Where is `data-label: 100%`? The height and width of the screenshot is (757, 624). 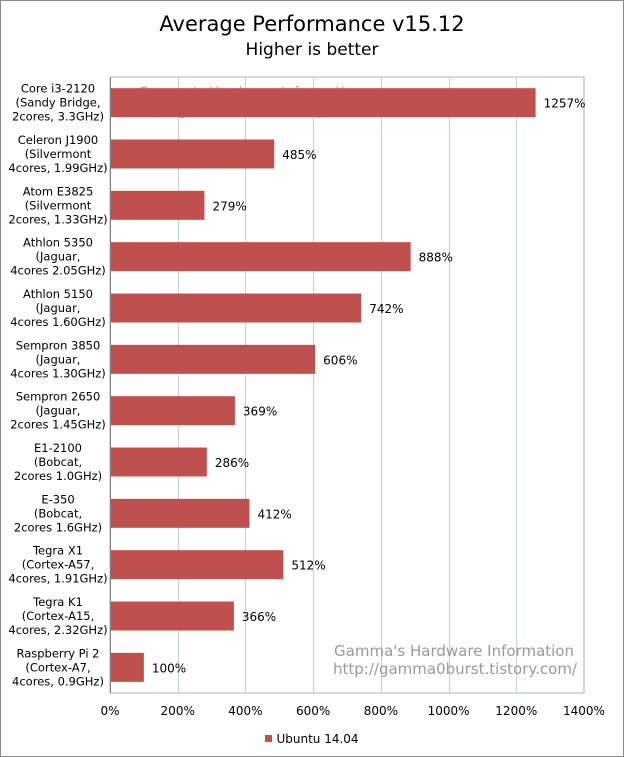 data-label: 100% is located at coordinates (169, 668).